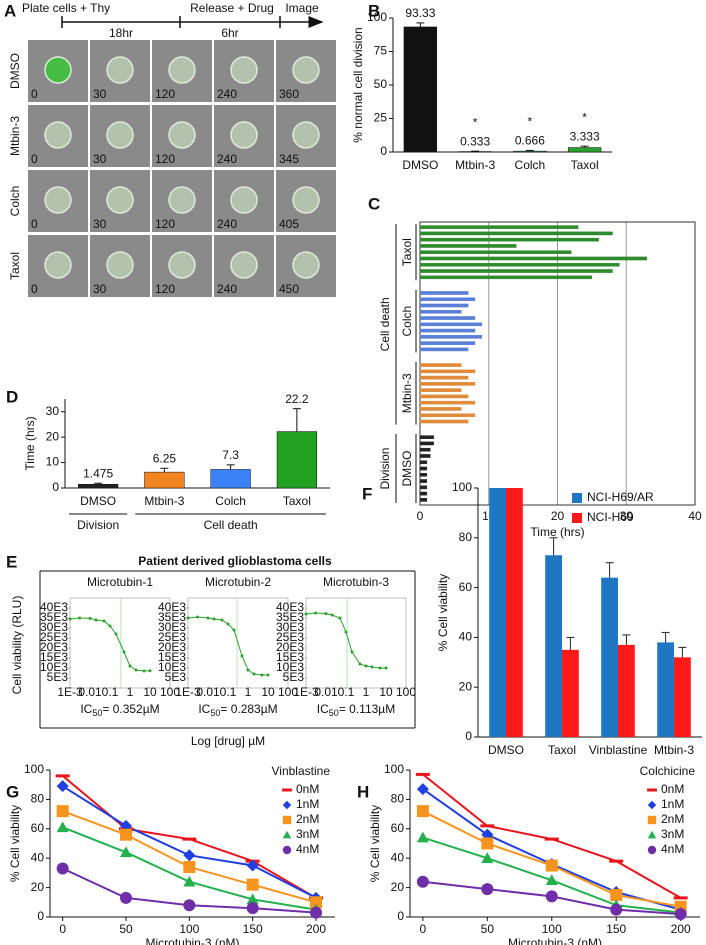 The height and width of the screenshot is (945, 706). I want to click on value-label: 93.33, so click(420, 13).